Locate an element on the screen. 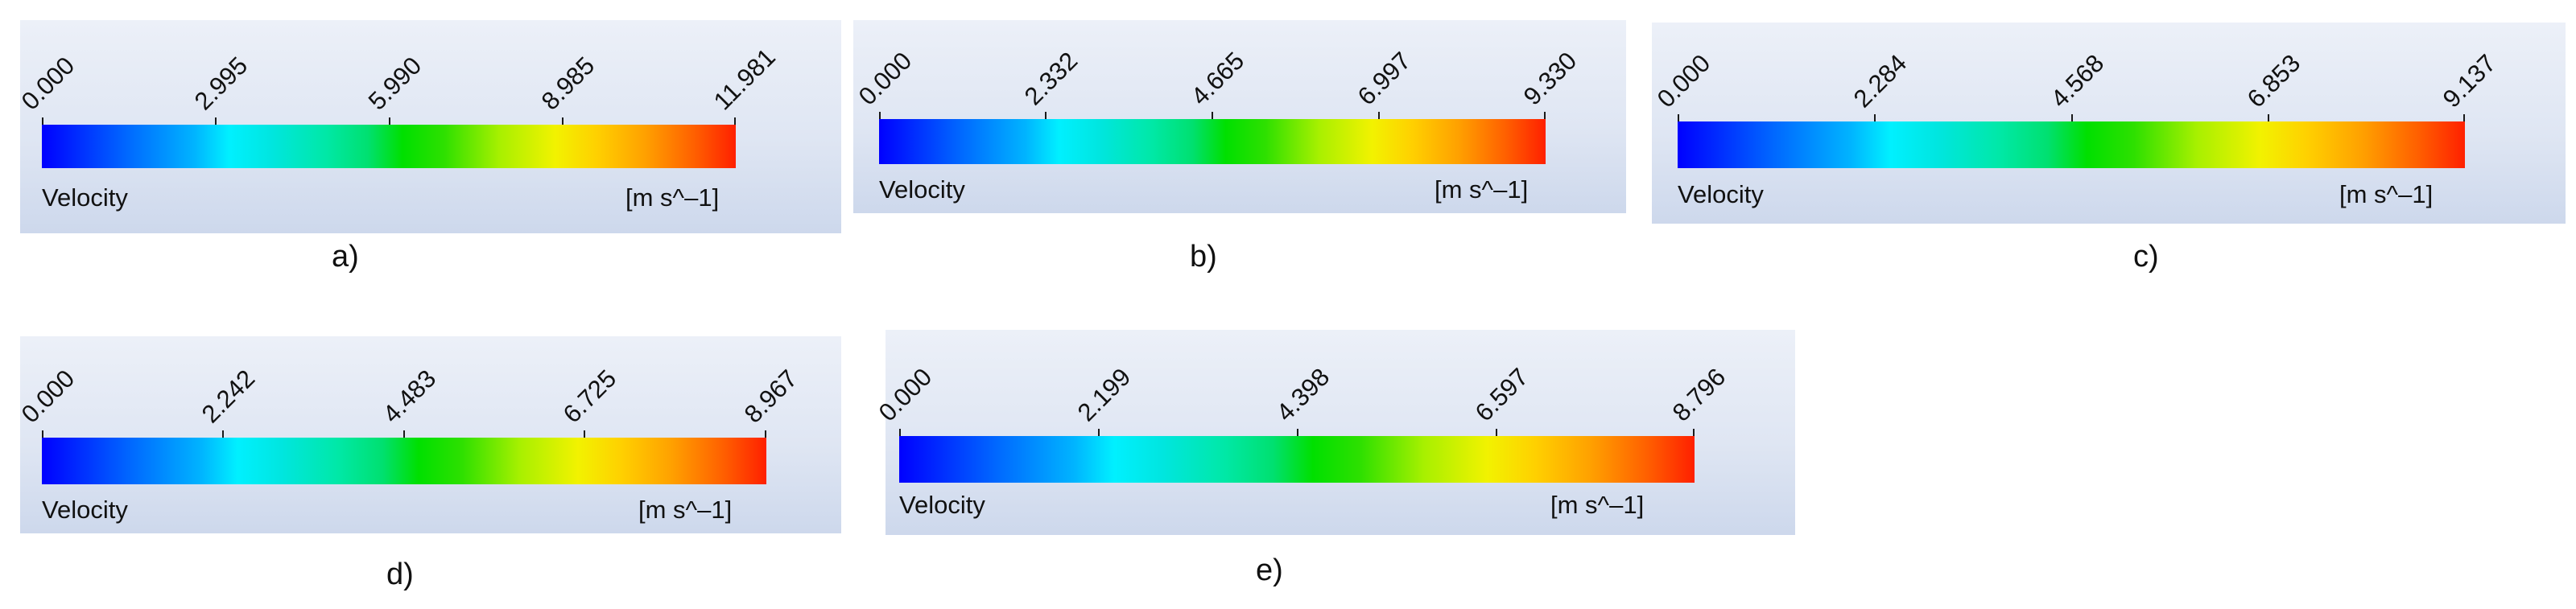 The width and height of the screenshot is (2576, 609). tick-label: 8.967 is located at coordinates (770, 396).